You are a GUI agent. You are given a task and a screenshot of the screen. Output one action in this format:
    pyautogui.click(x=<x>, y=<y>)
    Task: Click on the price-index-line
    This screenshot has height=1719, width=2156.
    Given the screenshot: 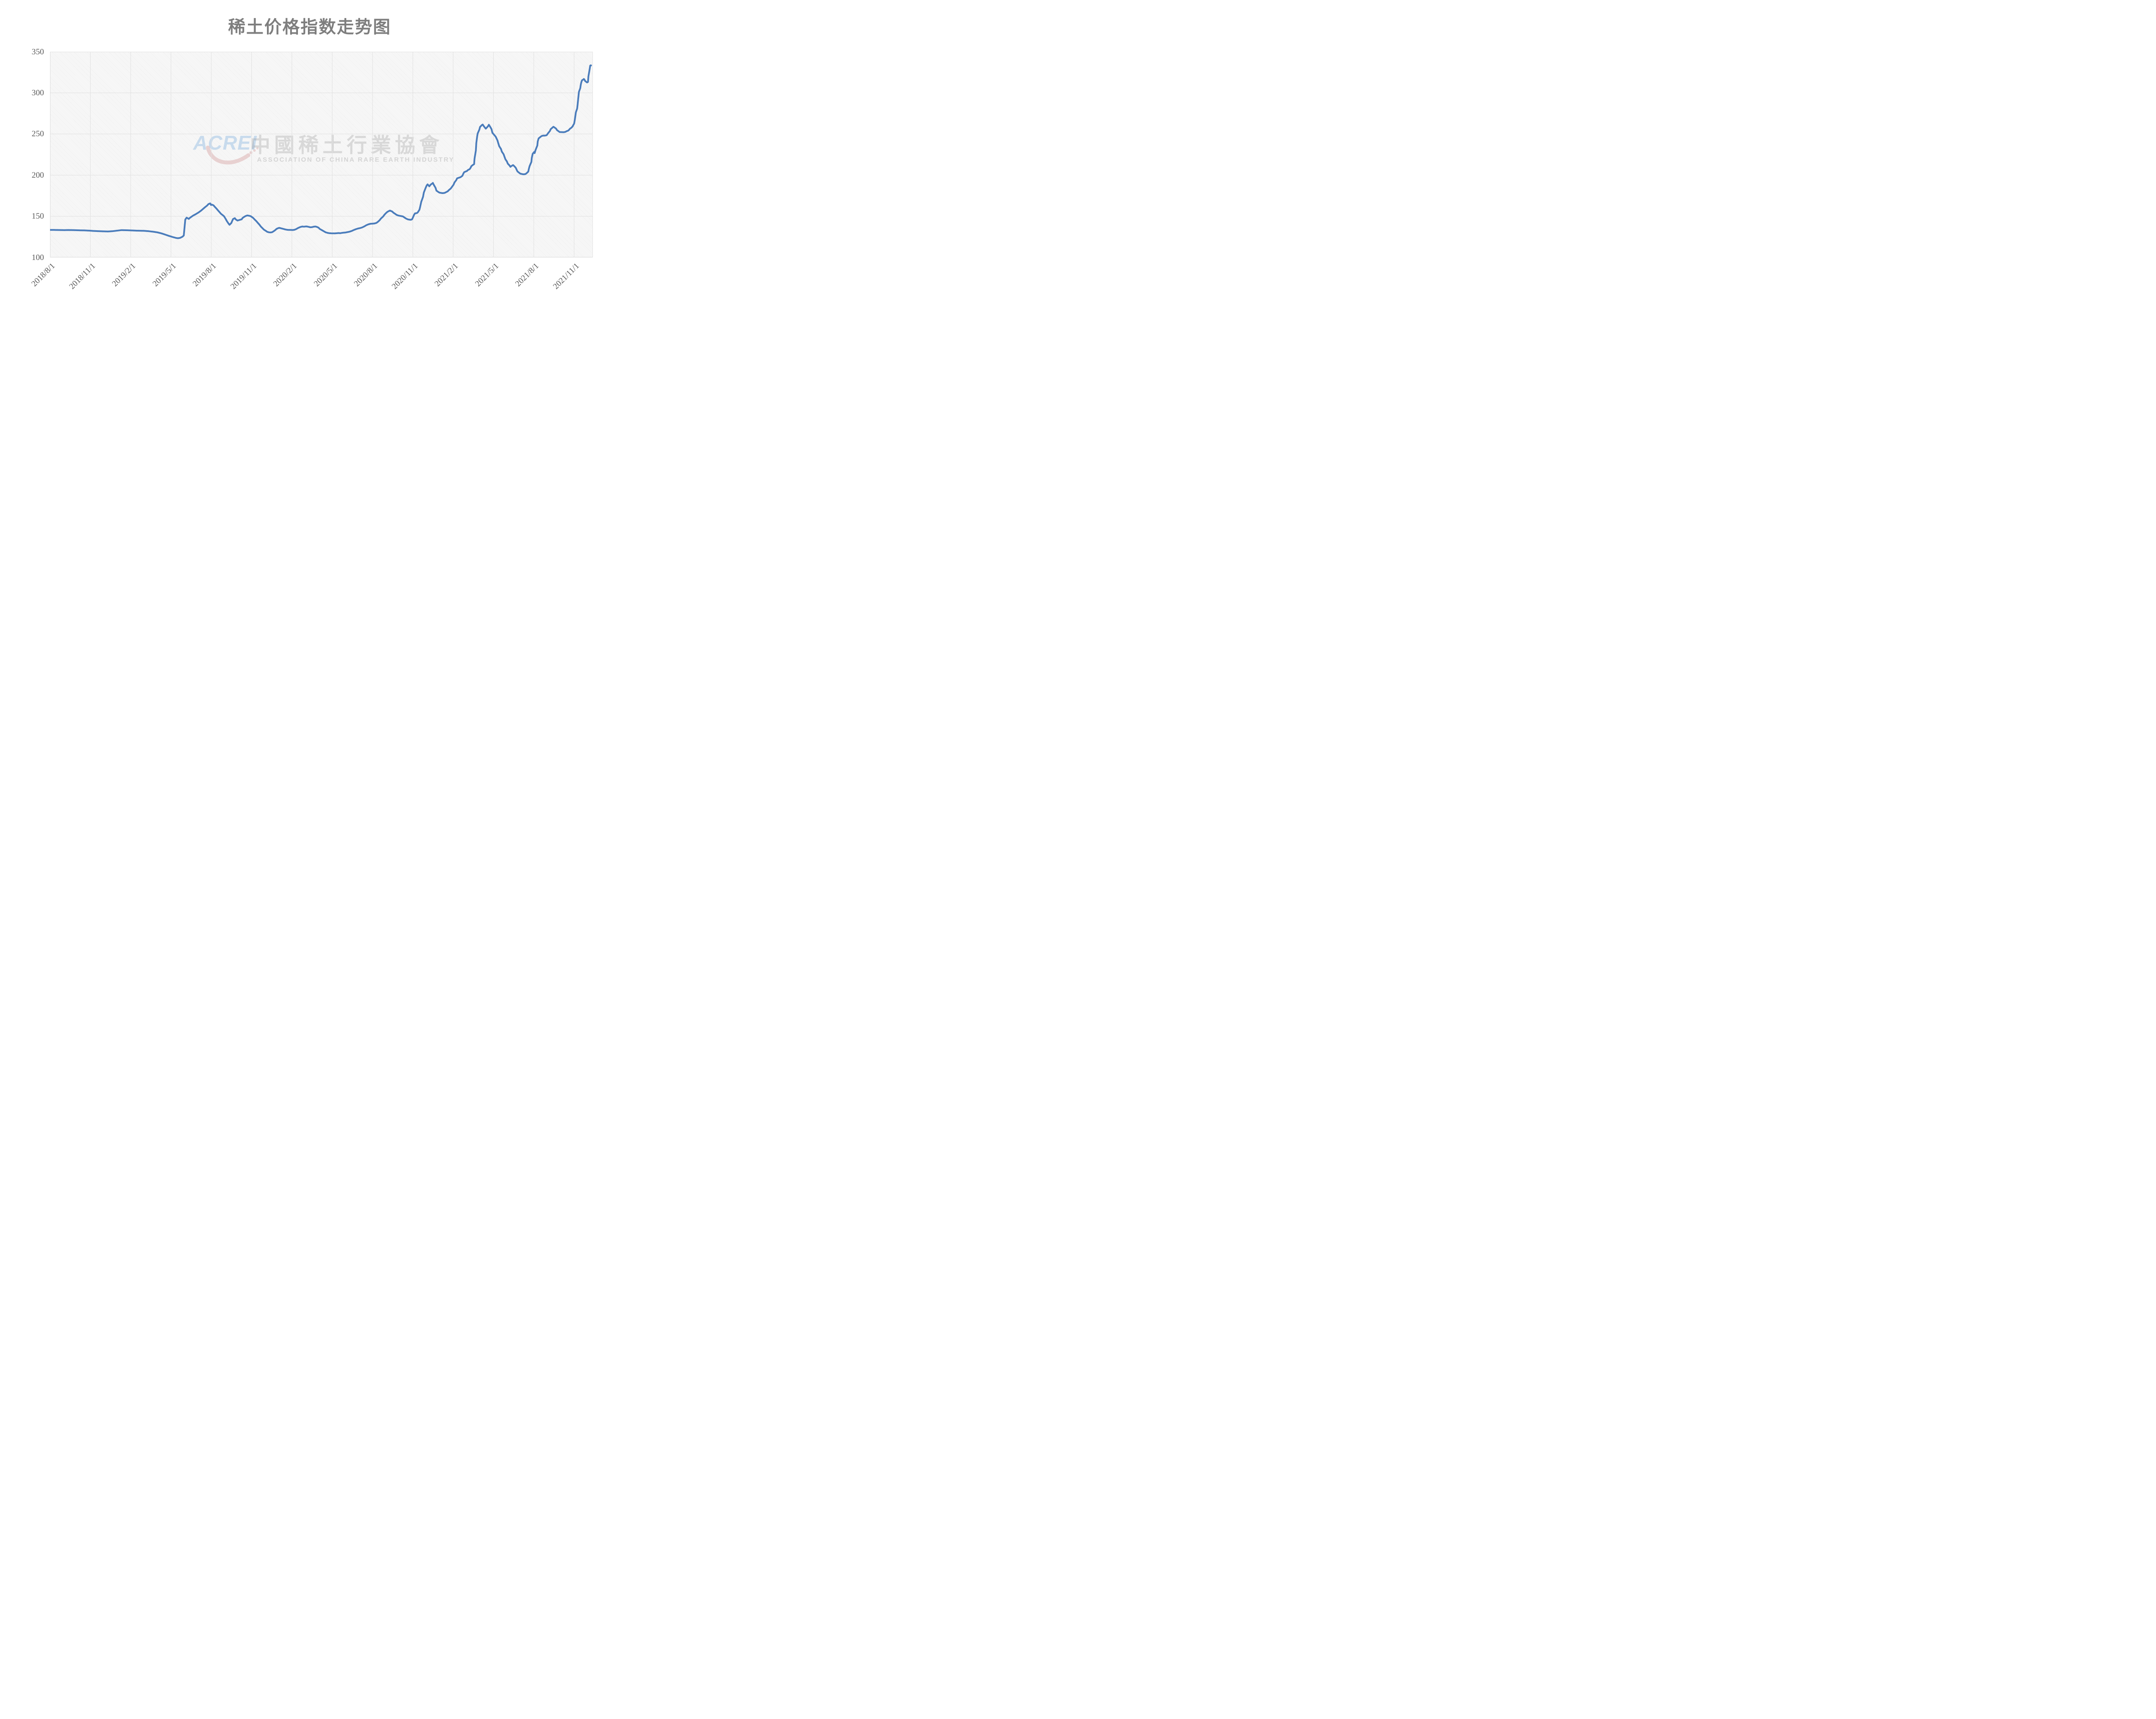 What is the action you would take?
    pyautogui.click(x=321, y=151)
    